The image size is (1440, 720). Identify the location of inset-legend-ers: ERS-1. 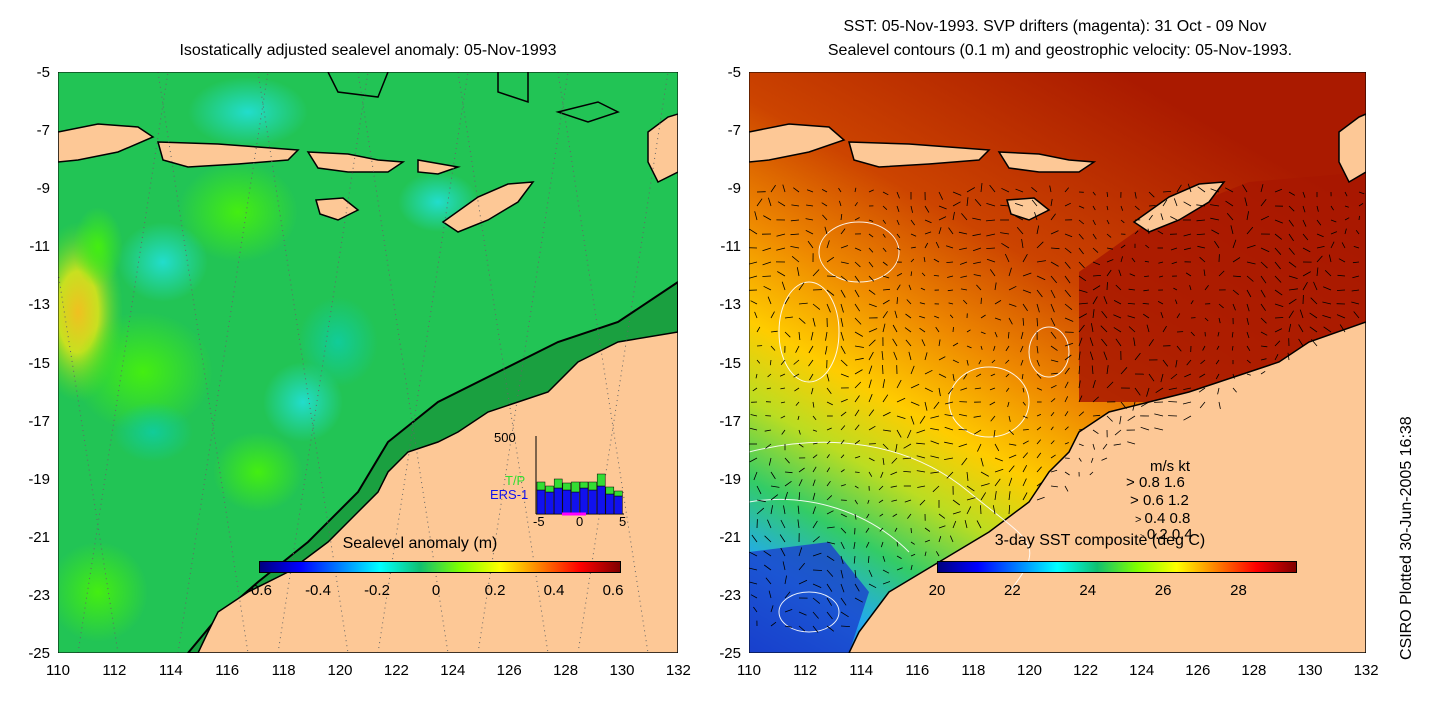
(509, 494).